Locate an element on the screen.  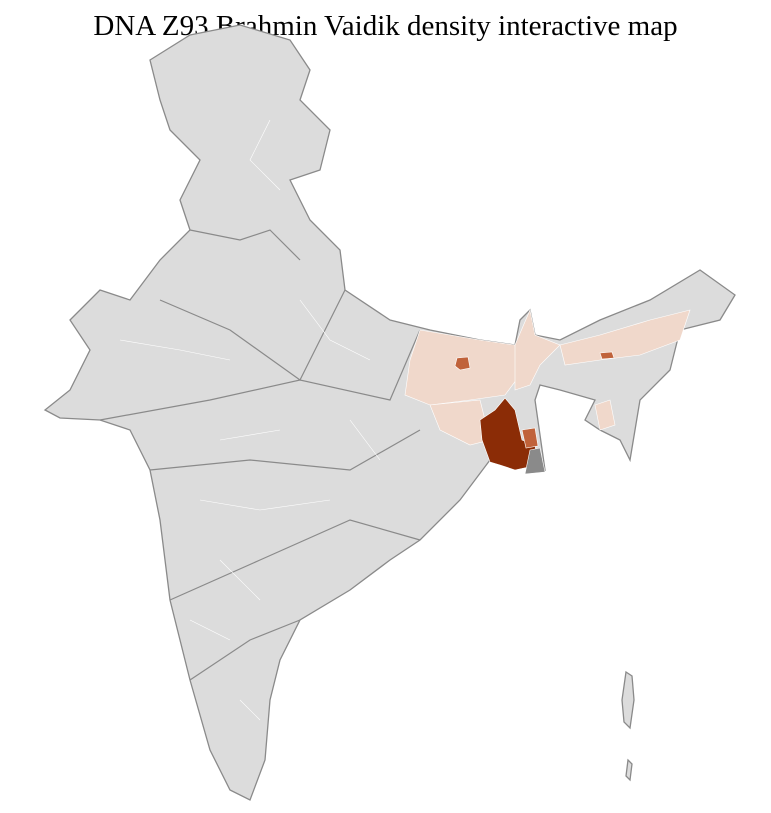
region-north-bengal-low is located at coordinates (537, 349).